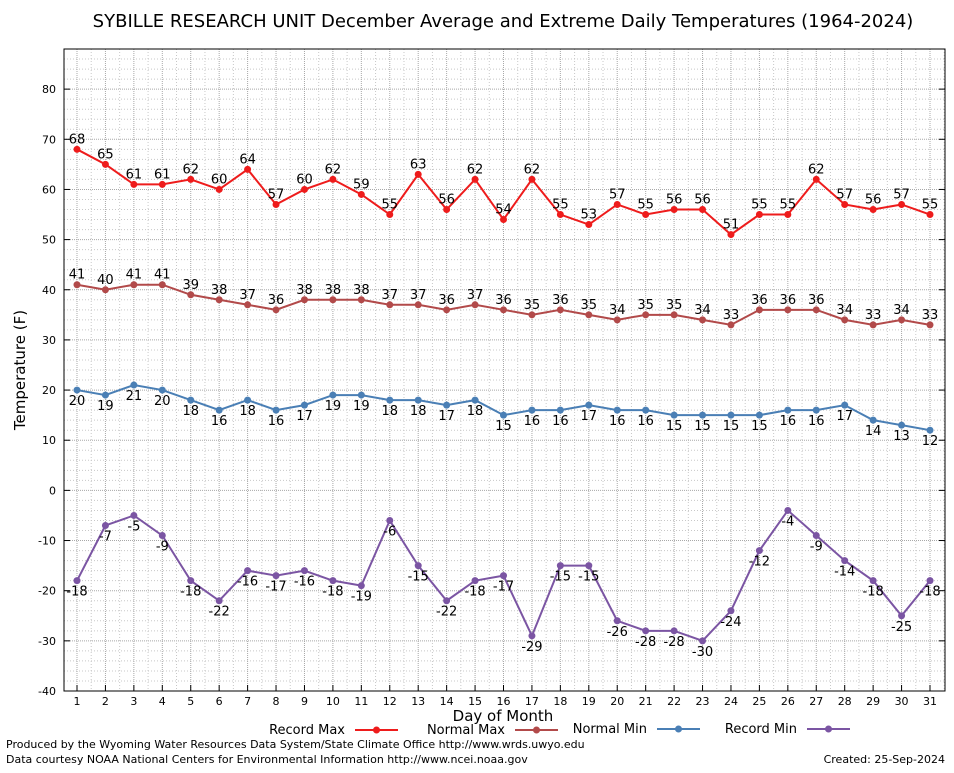  Describe the element at coordinates (844, 416) in the screenshot. I see `data-label-normal-min: 17` at that location.